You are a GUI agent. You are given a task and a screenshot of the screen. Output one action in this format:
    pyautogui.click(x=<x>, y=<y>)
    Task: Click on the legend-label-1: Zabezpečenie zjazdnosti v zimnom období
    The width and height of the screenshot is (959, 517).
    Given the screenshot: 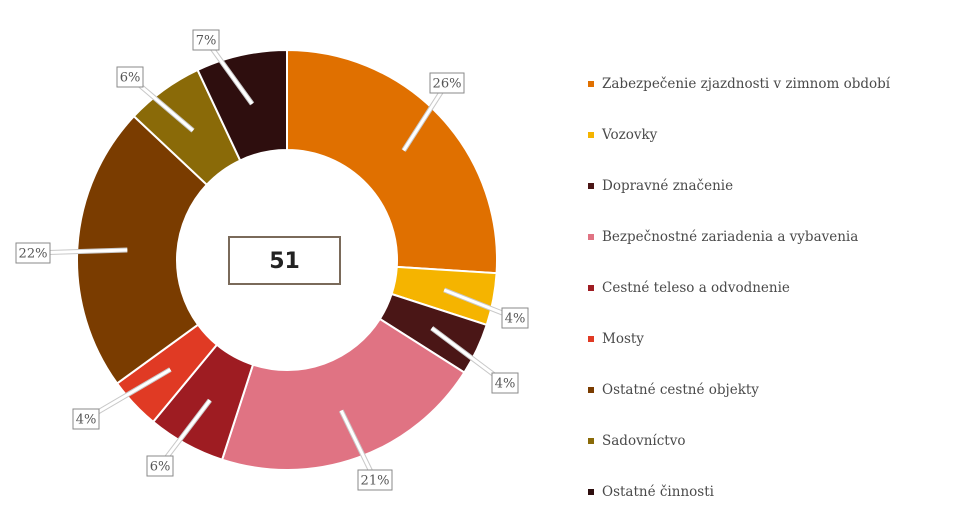 What is the action you would take?
    pyautogui.click(x=746, y=83)
    